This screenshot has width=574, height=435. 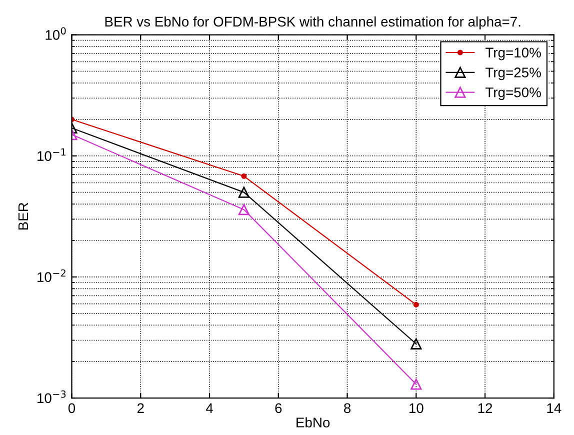 What do you see at coordinates (56, 33) in the screenshot?
I see `y-tick-label: 10$^{0}$` at bounding box center [56, 33].